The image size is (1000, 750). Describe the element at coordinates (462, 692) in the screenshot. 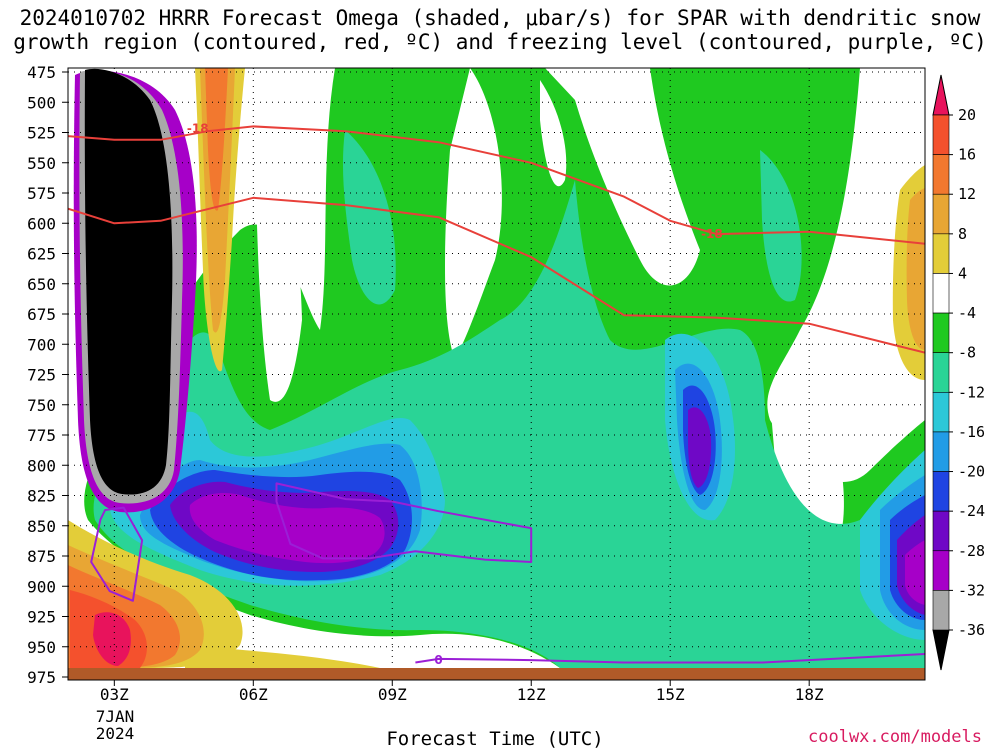

I see `x-axis: 03Z 06Z 09Z 12Z 15Z 18Z` at that location.